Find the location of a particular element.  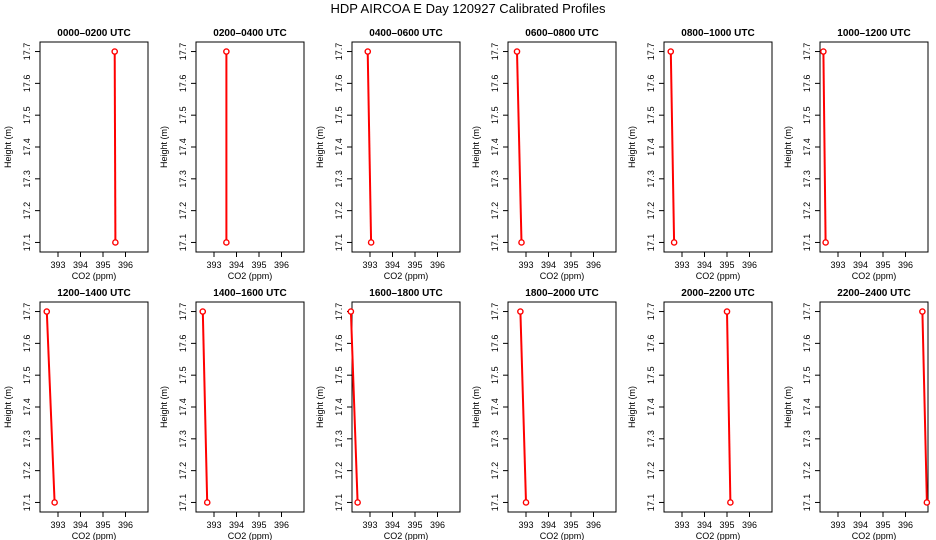

panel-title: 1800–2000 UTC is located at coordinates (561, 293).